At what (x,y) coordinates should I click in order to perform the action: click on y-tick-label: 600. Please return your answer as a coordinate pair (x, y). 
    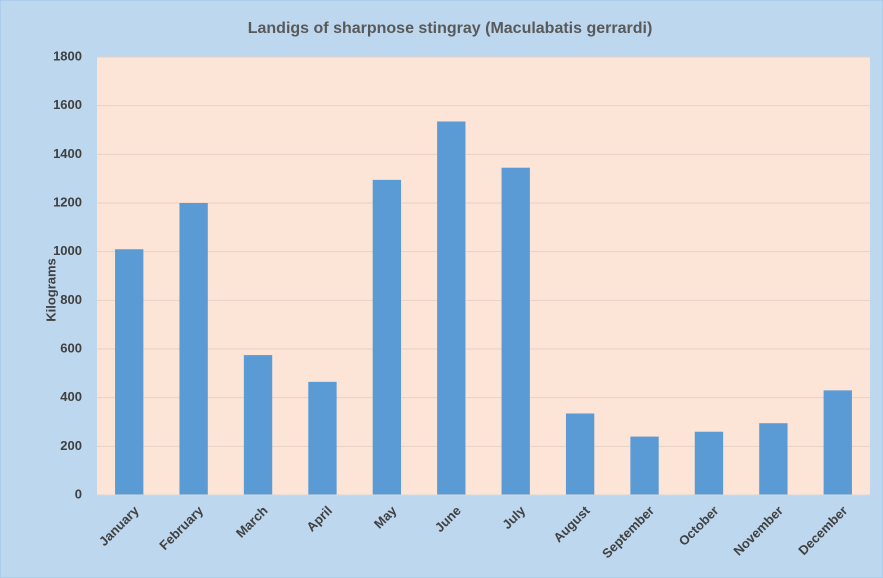
    Looking at the image, I should click on (71, 347).